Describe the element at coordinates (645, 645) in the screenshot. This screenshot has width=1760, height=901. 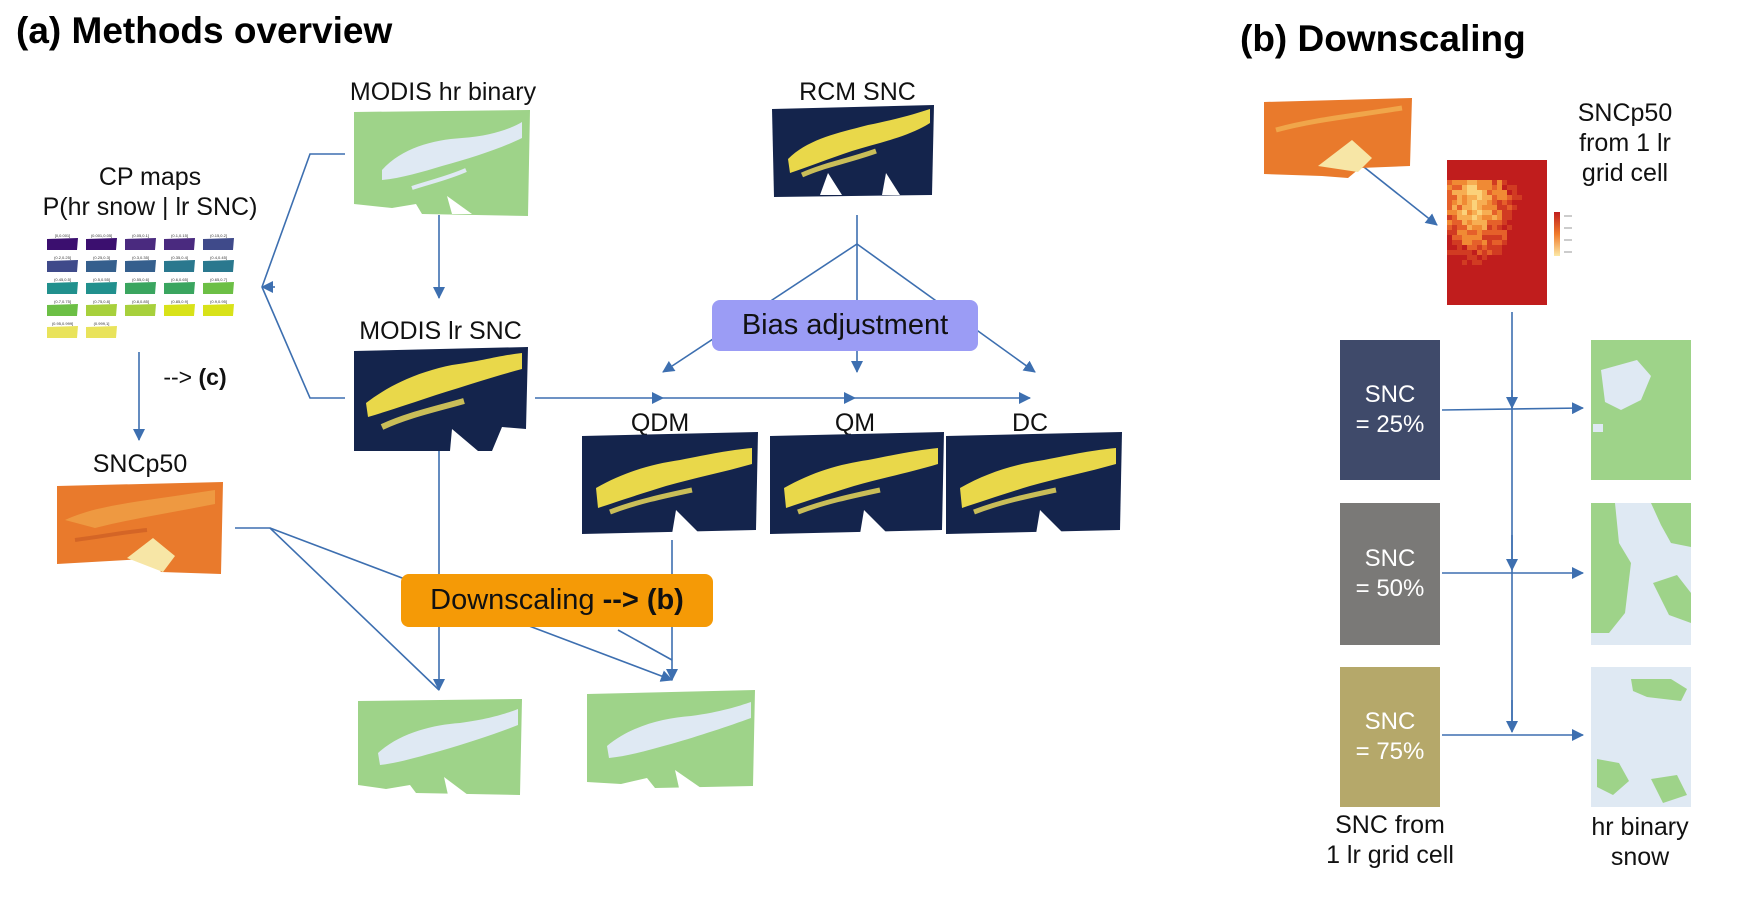
I see `downscaling-join` at that location.